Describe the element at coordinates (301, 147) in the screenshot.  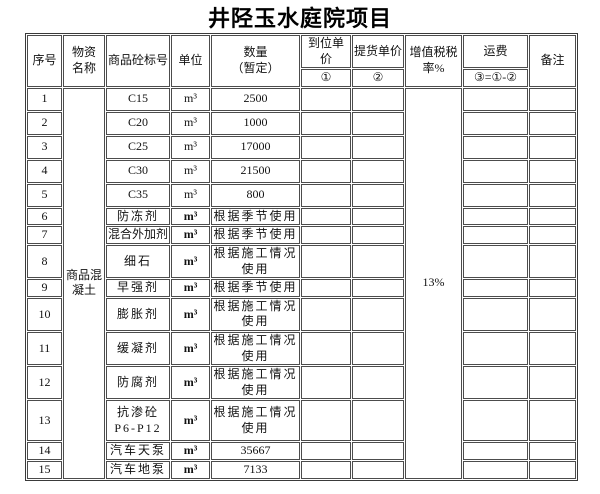
I see `table-row: 3 C25 m³ 17000` at that location.